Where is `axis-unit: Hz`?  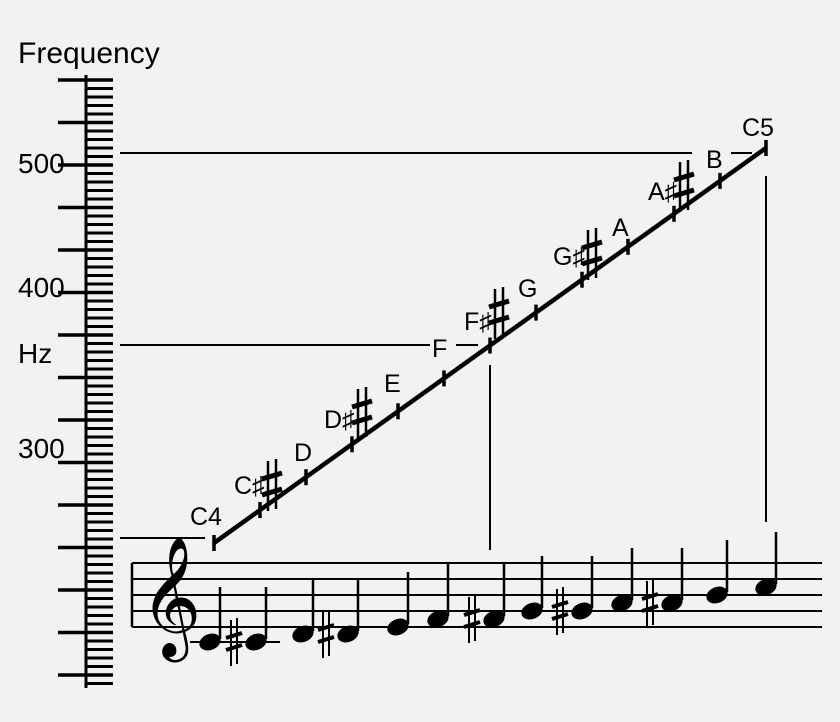
axis-unit: Hz is located at coordinates (35, 353).